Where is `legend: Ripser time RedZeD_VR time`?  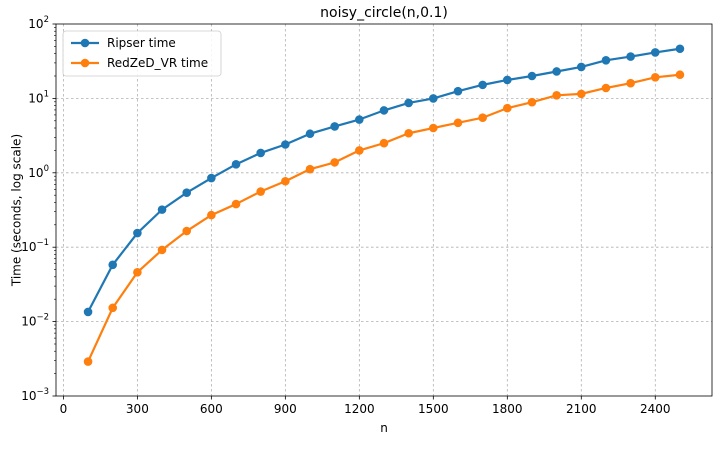
legend: Ripser time RedZeD_VR time is located at coordinates (142, 53).